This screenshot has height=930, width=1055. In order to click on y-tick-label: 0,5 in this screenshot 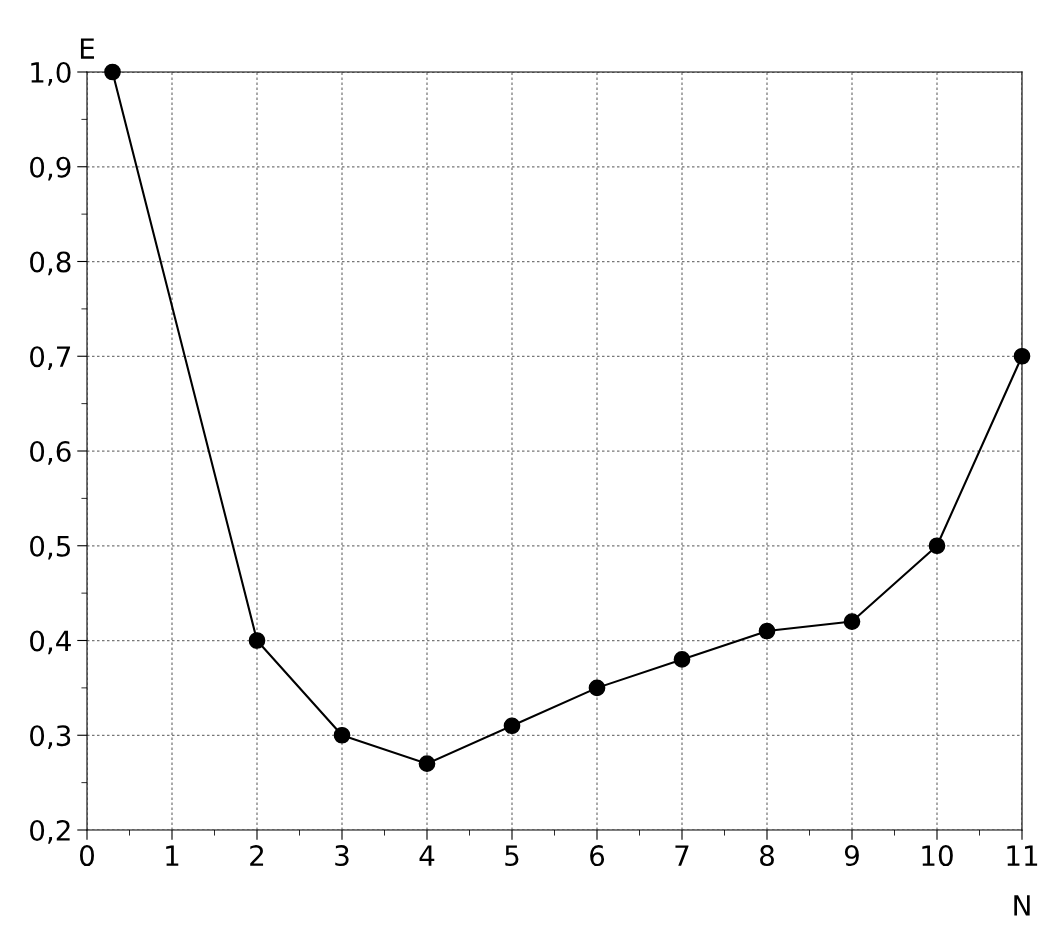, I will do `click(50, 547)`.